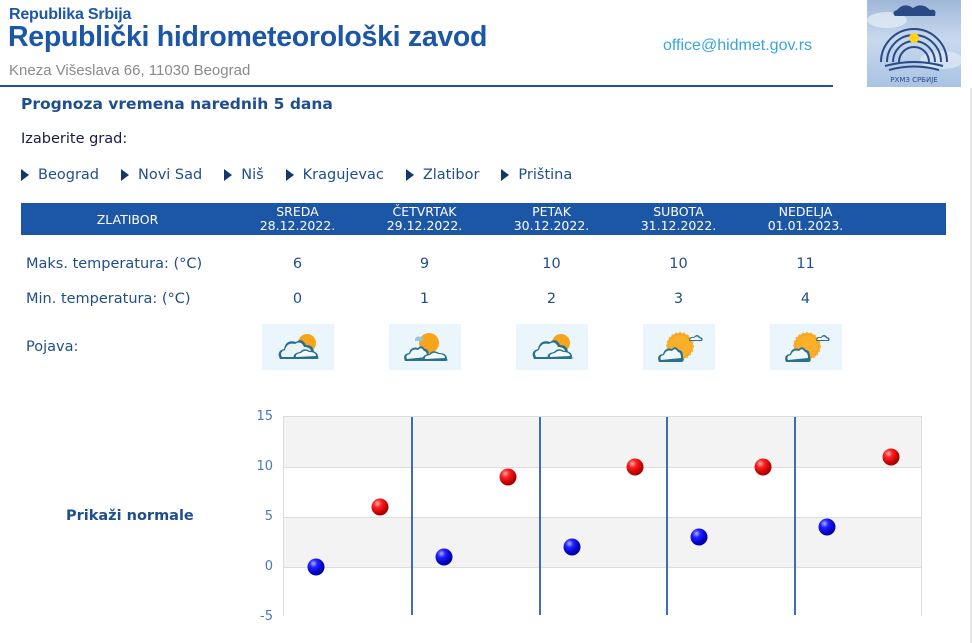  I want to click on phenomenon-row: Pojava:, so click(445, 347).